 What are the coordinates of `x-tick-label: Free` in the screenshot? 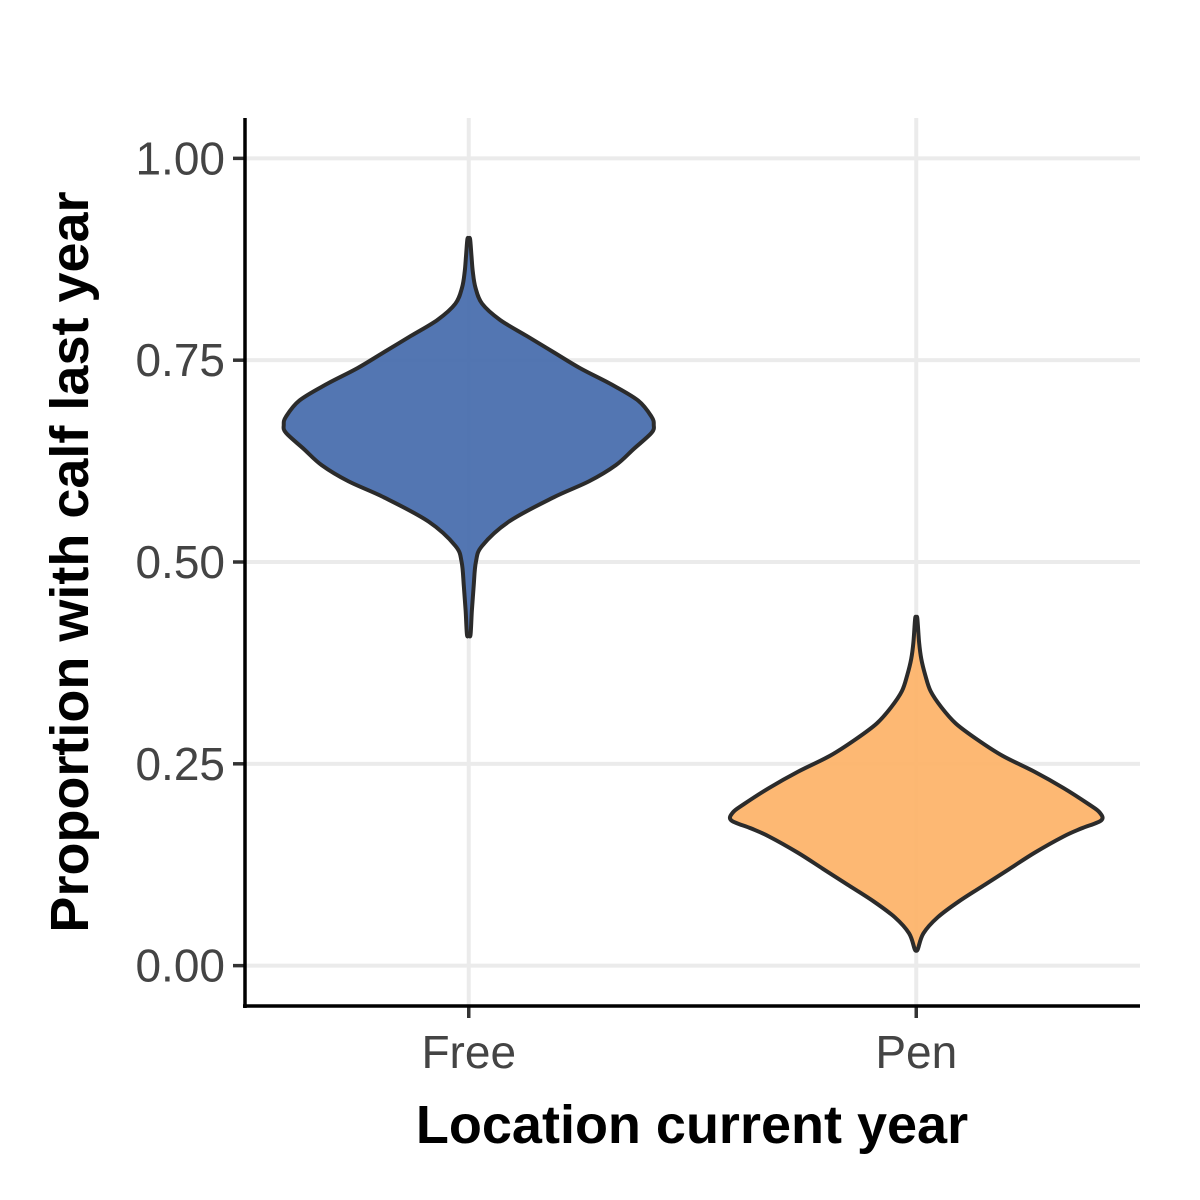 It's located at (468, 1052).